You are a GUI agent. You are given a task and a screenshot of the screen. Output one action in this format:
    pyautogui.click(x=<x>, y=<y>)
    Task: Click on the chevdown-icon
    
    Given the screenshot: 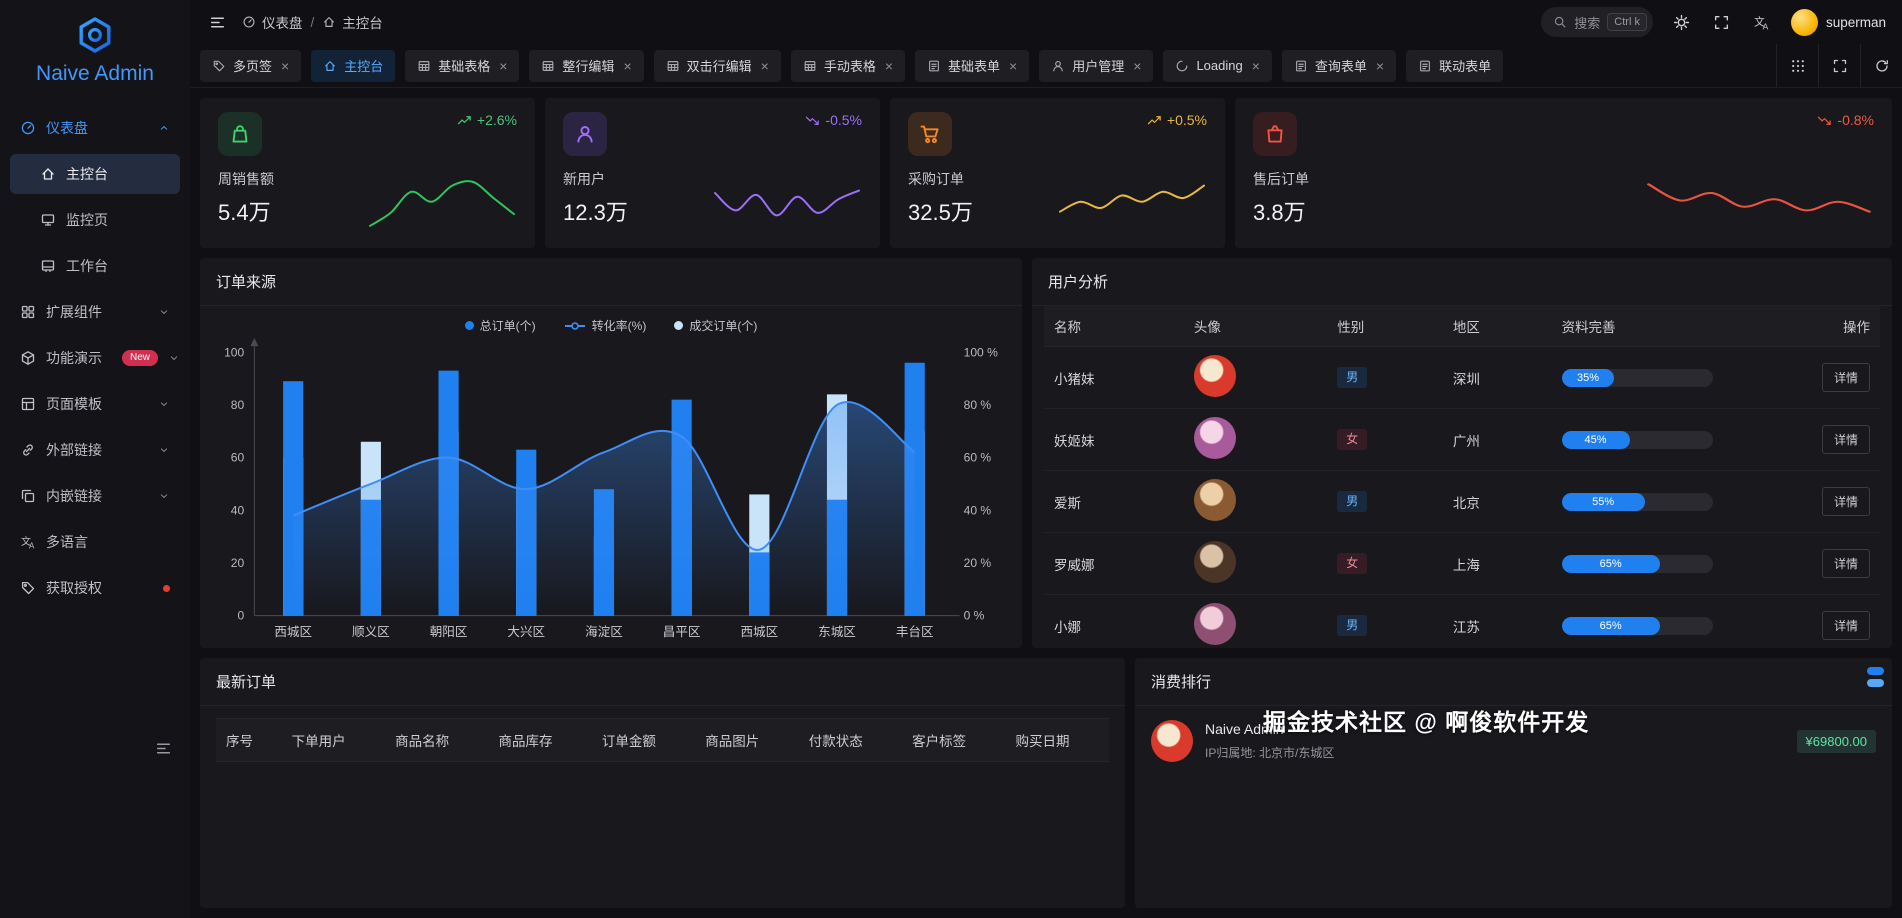 What is the action you would take?
    pyautogui.click(x=164, y=496)
    